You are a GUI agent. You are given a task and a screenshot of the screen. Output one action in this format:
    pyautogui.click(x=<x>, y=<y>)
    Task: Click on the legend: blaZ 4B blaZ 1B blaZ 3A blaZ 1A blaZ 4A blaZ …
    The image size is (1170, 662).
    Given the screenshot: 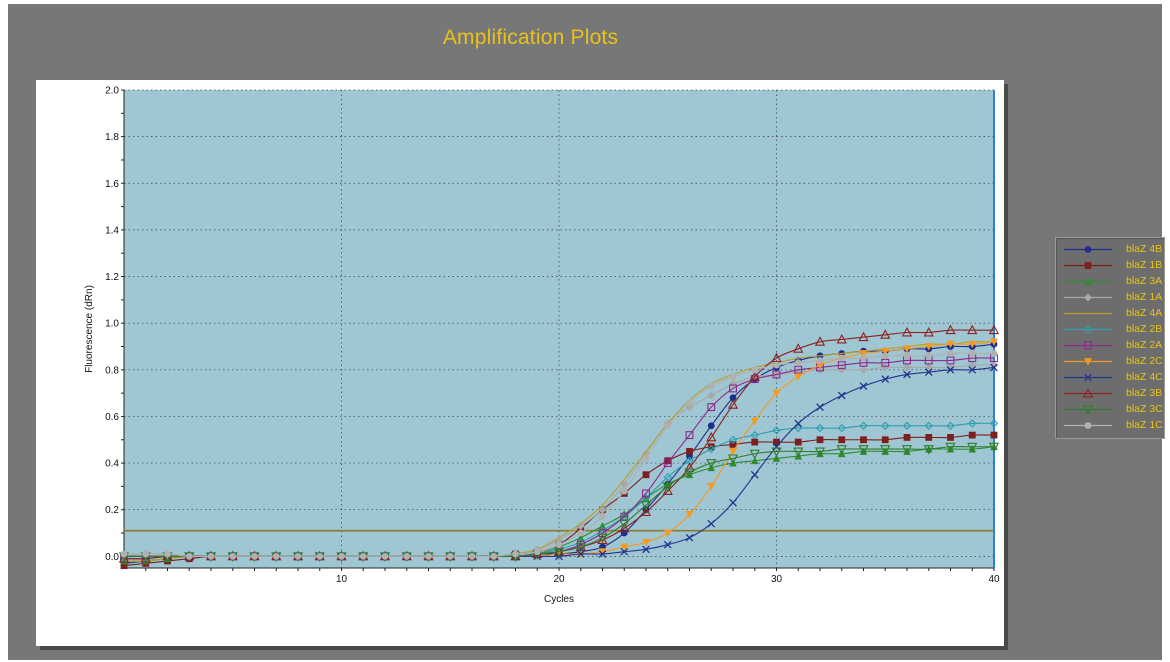 What is the action you would take?
    pyautogui.click(x=1110, y=338)
    